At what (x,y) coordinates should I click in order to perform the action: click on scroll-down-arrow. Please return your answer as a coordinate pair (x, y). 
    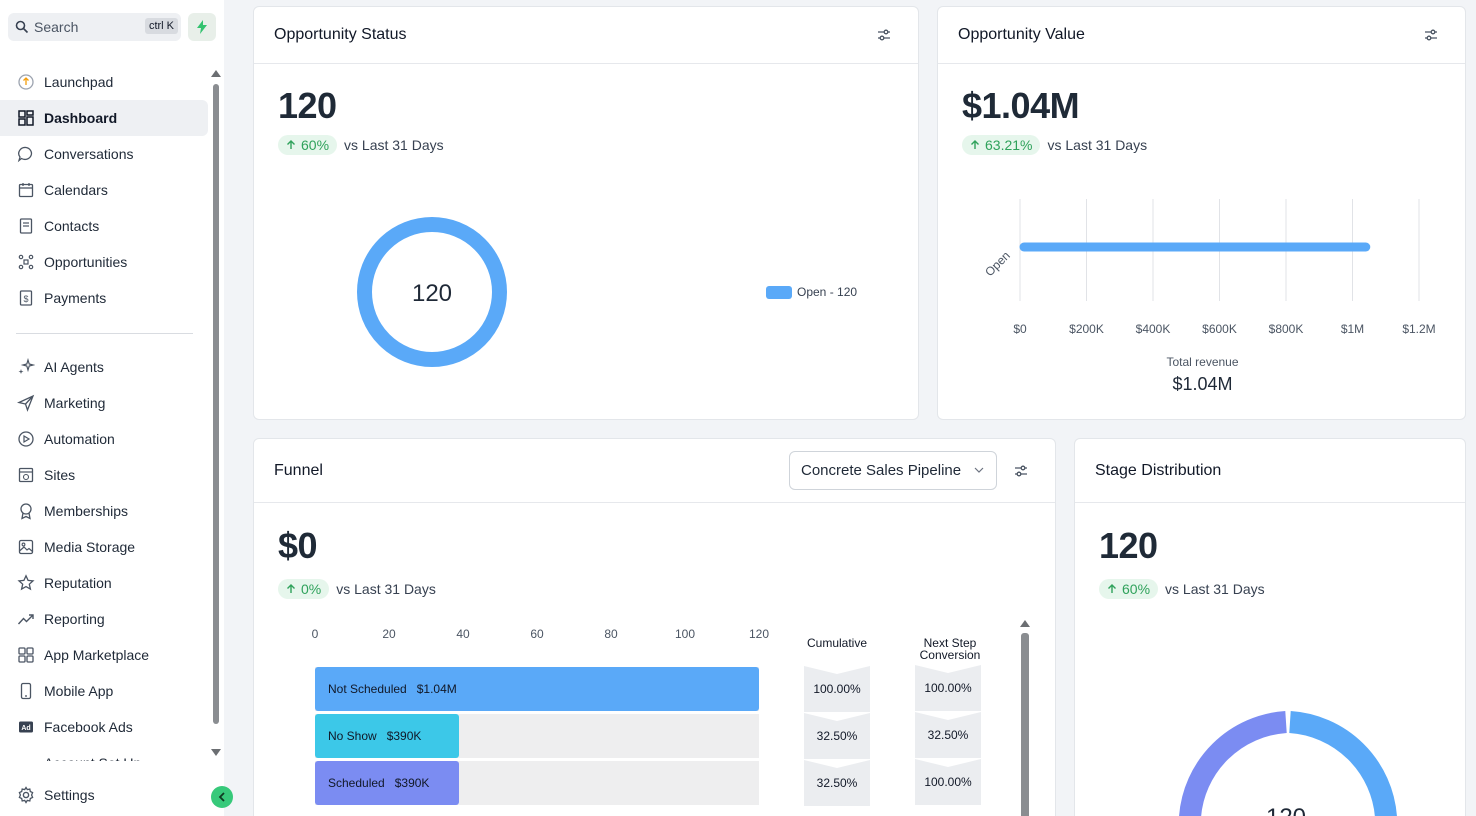
    Looking at the image, I should click on (216, 752).